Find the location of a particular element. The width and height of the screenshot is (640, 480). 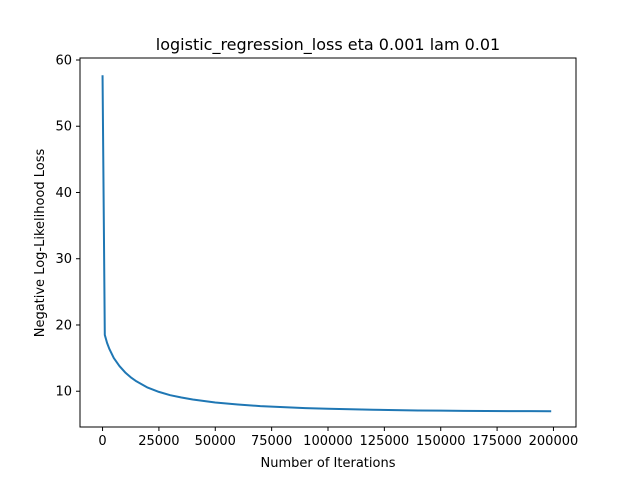

y-tick-label: 10 is located at coordinates (63, 392).